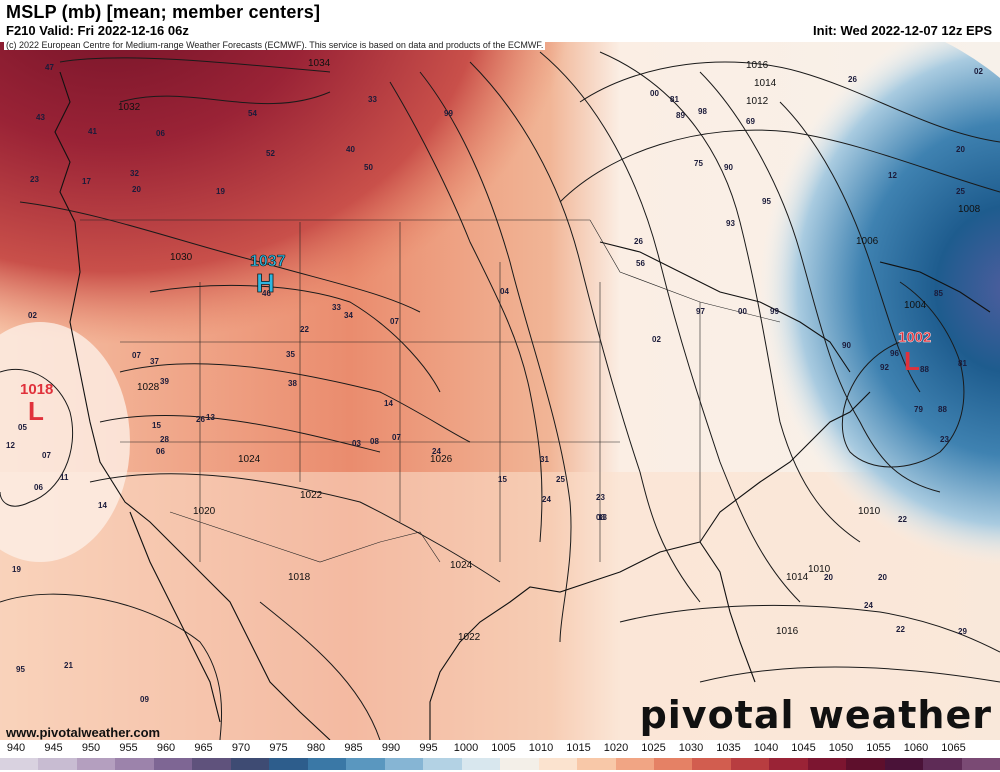 The image size is (1000, 772). I want to click on pacific-low-shading, so click(65, 442).